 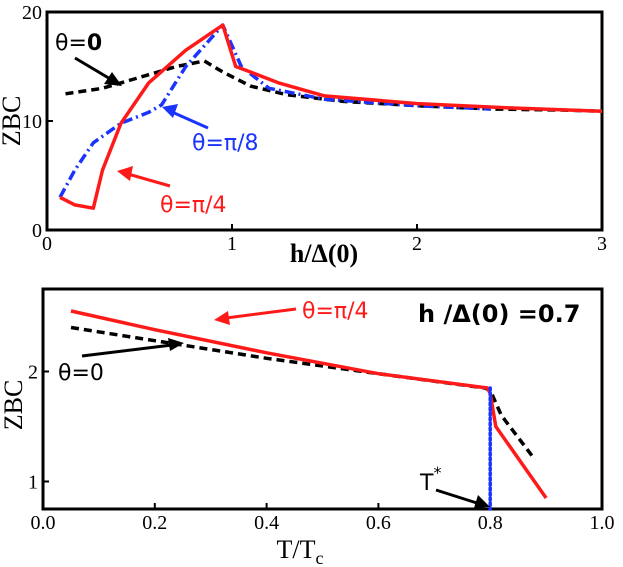 What do you see at coordinates (296, 549) in the screenshot?
I see `bottom-x-axis-label-main: T/T` at bounding box center [296, 549].